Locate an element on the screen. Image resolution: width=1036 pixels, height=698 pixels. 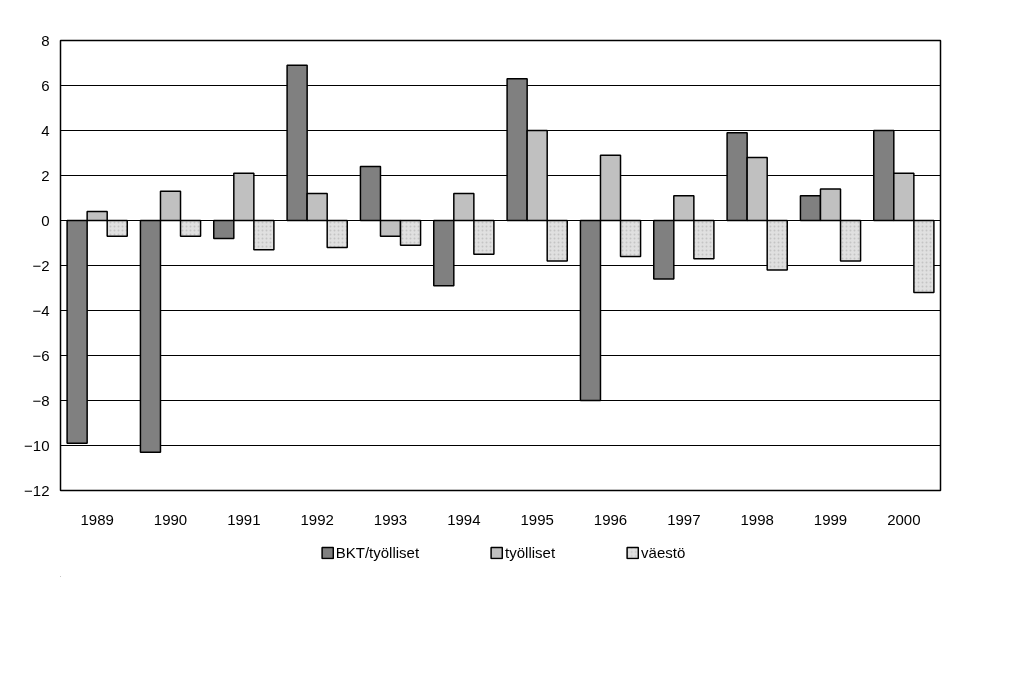
x-tick-label: 1989 is located at coordinates (97, 519).